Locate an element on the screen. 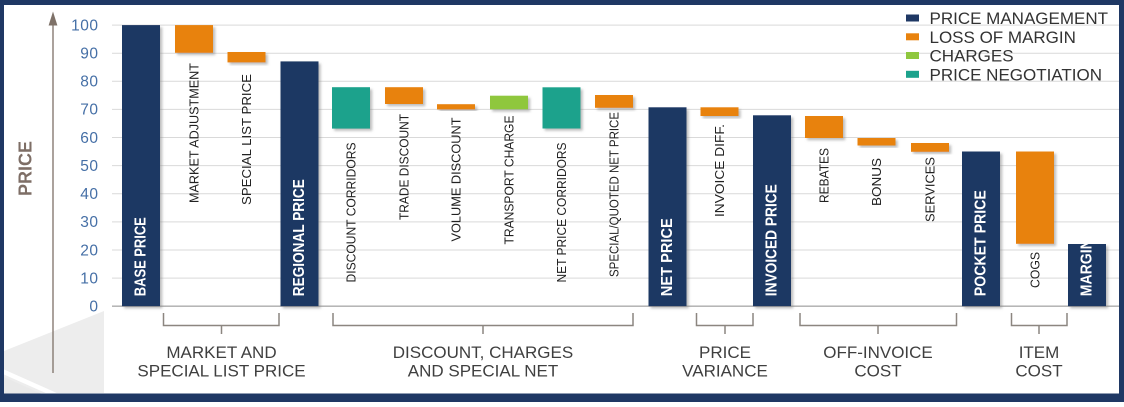 This screenshot has height=407, width=1124. svg-text: CHARGES is located at coordinates (972, 56).